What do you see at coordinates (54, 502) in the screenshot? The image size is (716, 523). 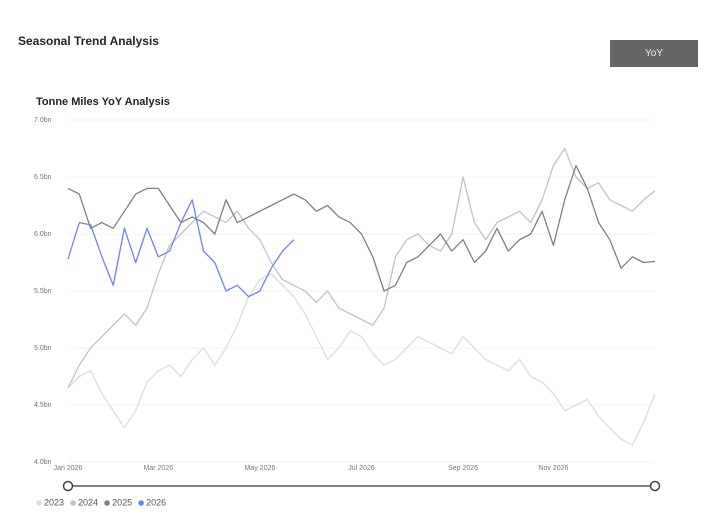 I see `legend-label: 2023` at bounding box center [54, 502].